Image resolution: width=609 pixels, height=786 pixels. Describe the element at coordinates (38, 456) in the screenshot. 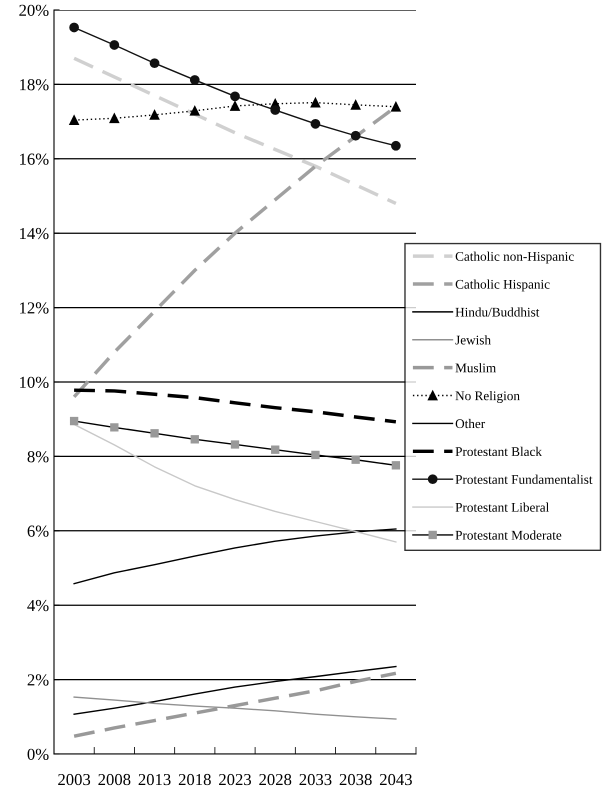

I see `y-tick-label: 8%` at that location.